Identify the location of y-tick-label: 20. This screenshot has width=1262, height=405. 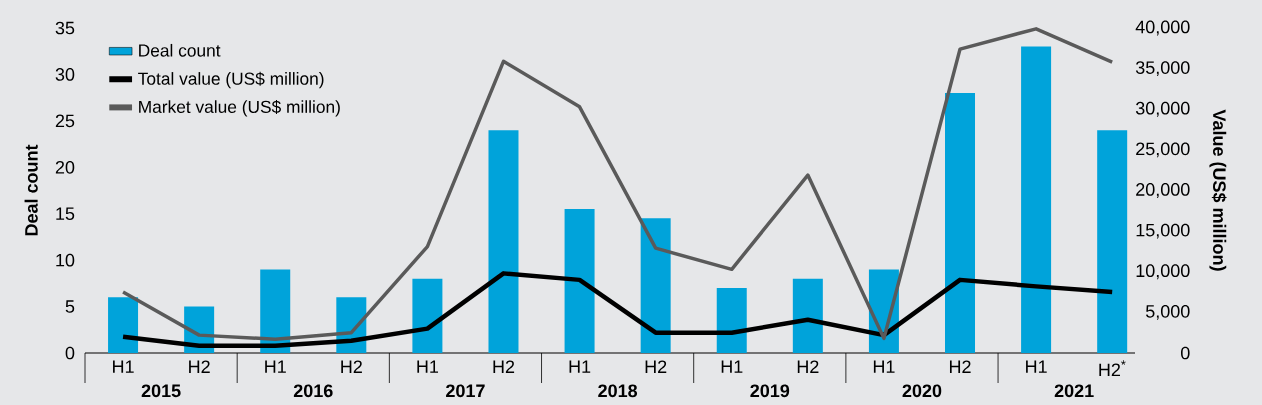
(65, 167).